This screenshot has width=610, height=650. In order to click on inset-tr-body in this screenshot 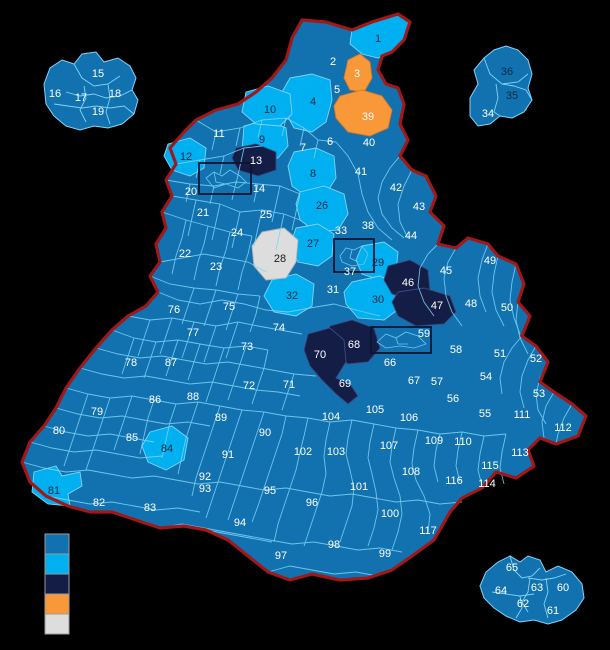, I will do `click(501, 86)`.